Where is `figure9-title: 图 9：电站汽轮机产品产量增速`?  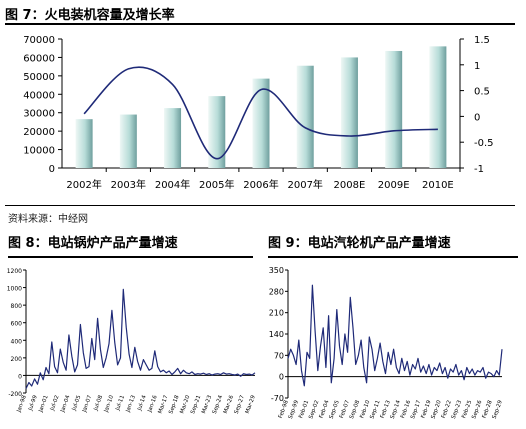 figure9-title: 图 9：电站汽轮机产品产量增速 is located at coordinates (359, 243).